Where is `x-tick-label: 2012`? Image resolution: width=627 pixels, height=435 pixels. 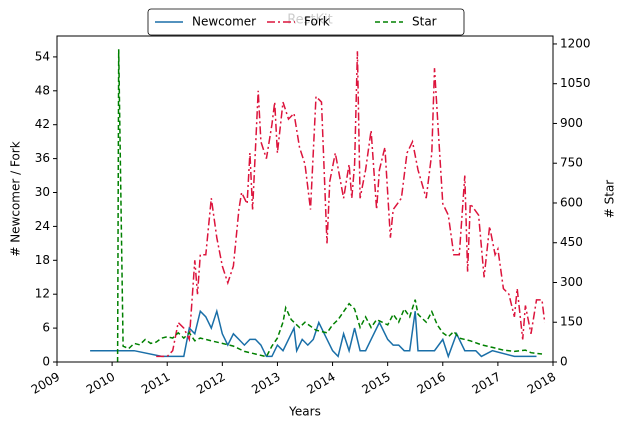 x-tick-label: 2012 is located at coordinates (210, 383).